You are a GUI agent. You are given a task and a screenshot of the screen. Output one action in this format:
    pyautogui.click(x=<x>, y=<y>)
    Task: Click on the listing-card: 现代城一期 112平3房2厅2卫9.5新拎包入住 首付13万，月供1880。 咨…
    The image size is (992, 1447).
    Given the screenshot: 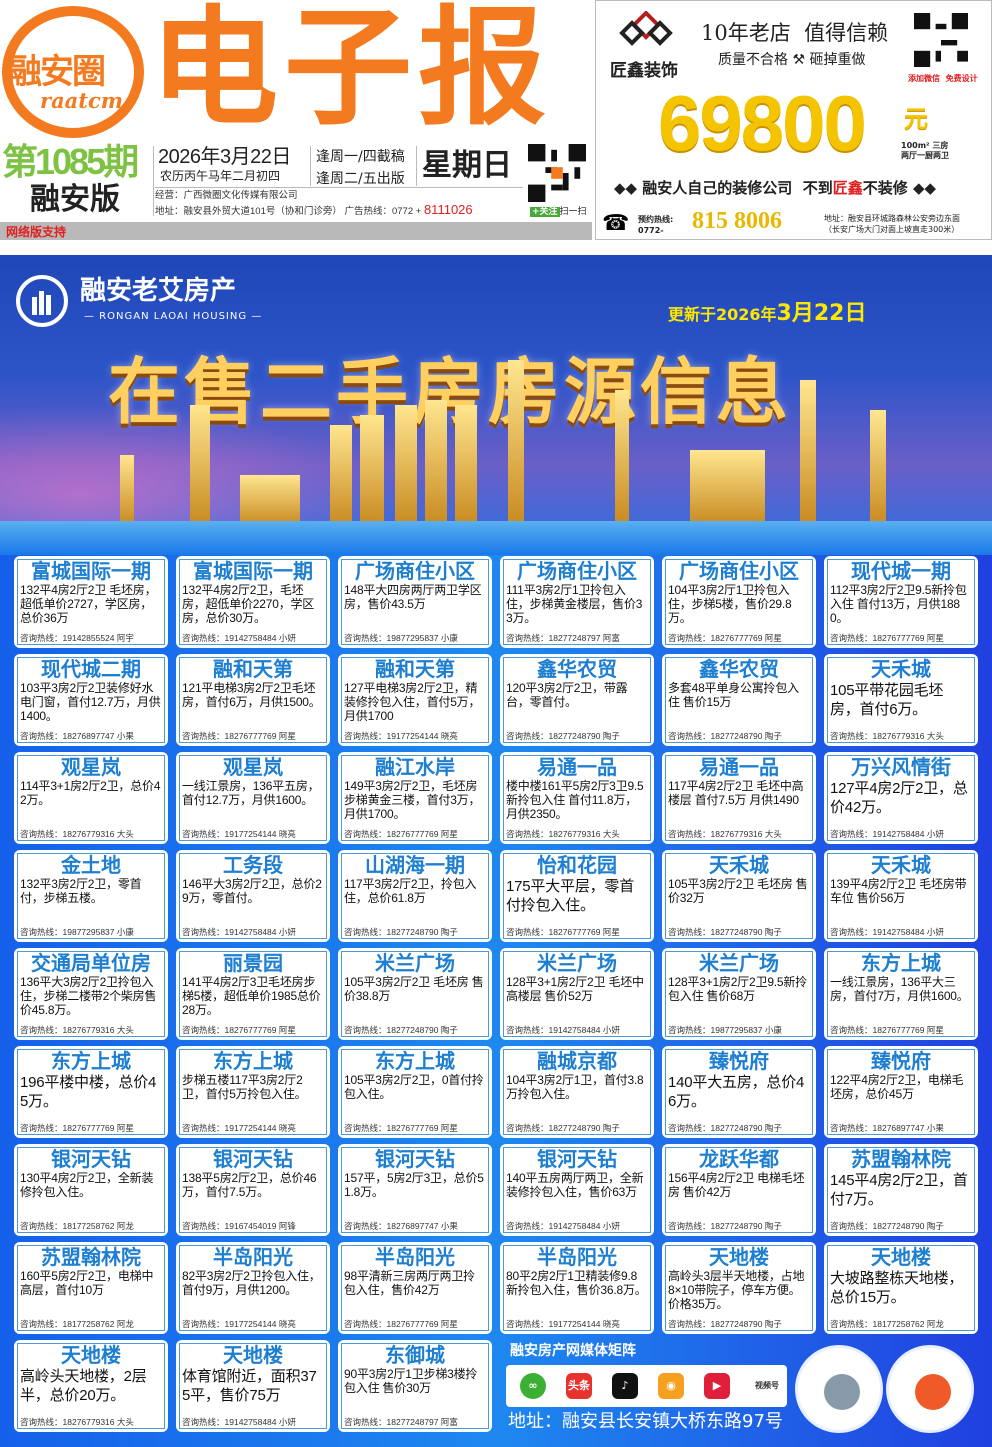 What is the action you would take?
    pyautogui.click(x=901, y=602)
    